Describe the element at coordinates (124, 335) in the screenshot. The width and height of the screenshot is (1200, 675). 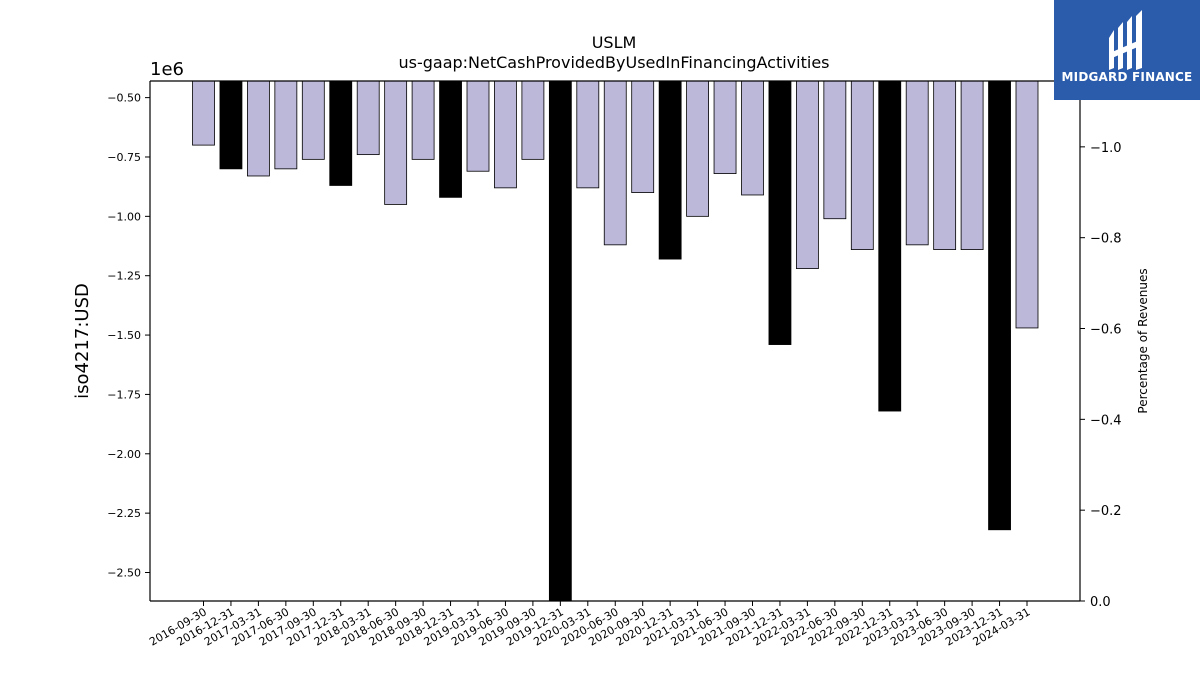
I see `y-tick-label: −1.50` at that location.